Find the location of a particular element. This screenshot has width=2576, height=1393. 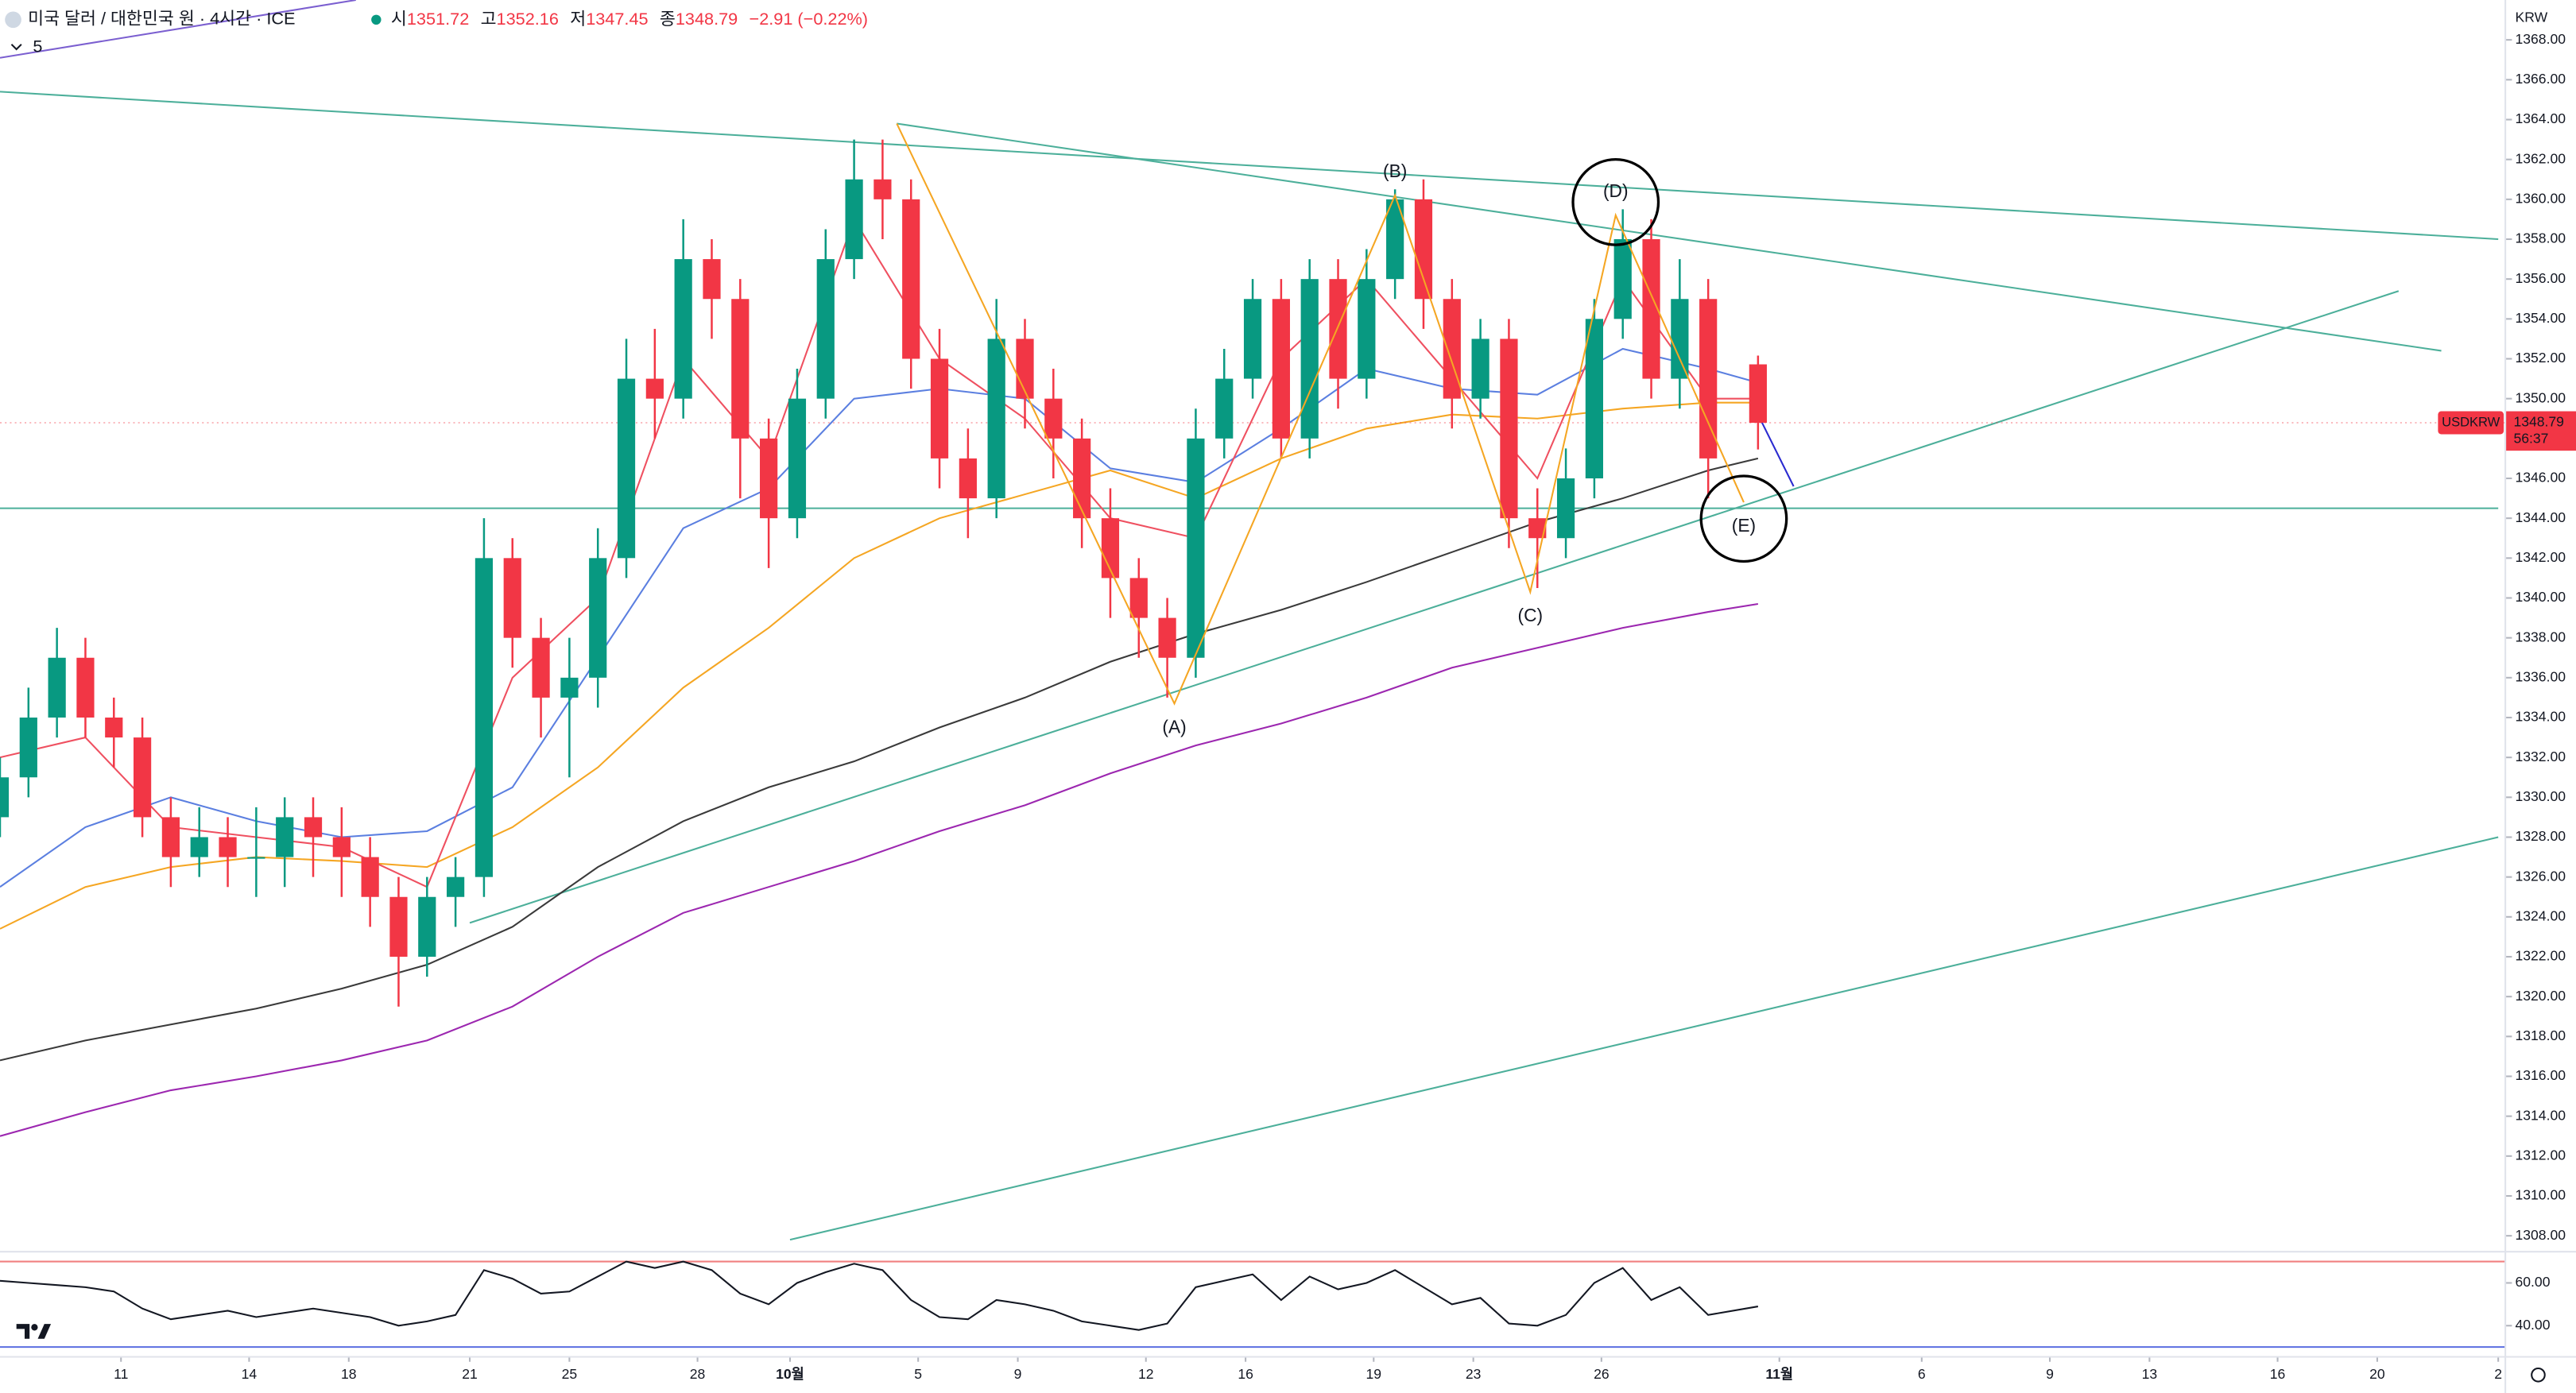

y-tick-label: 1332.00 is located at coordinates (2541, 757).